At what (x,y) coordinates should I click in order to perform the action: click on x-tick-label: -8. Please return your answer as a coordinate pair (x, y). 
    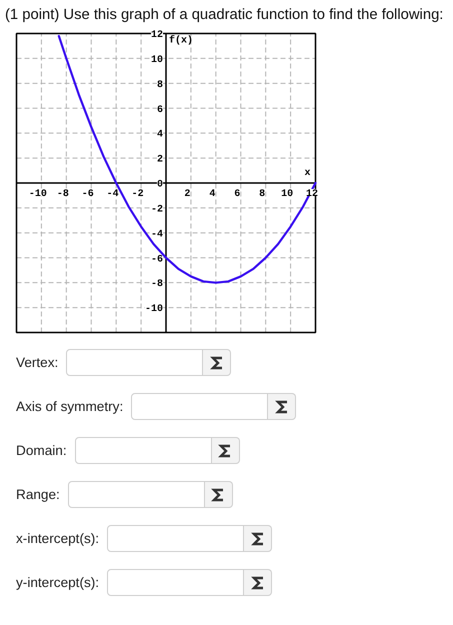
    Looking at the image, I should click on (62, 194).